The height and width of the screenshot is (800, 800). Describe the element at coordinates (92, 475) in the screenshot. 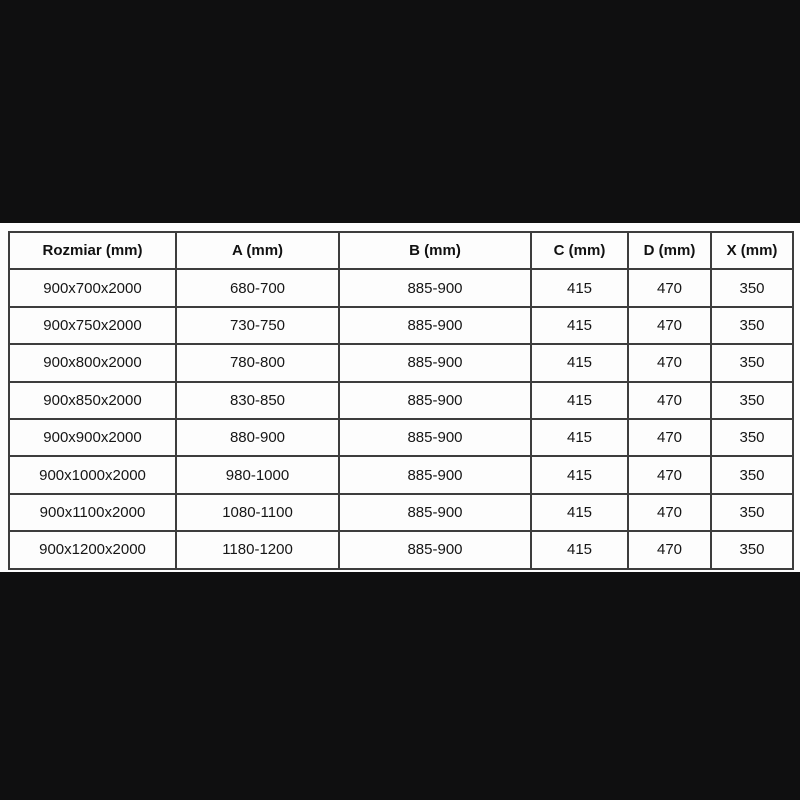

I see `table-cell: 900x1000x2000` at that location.